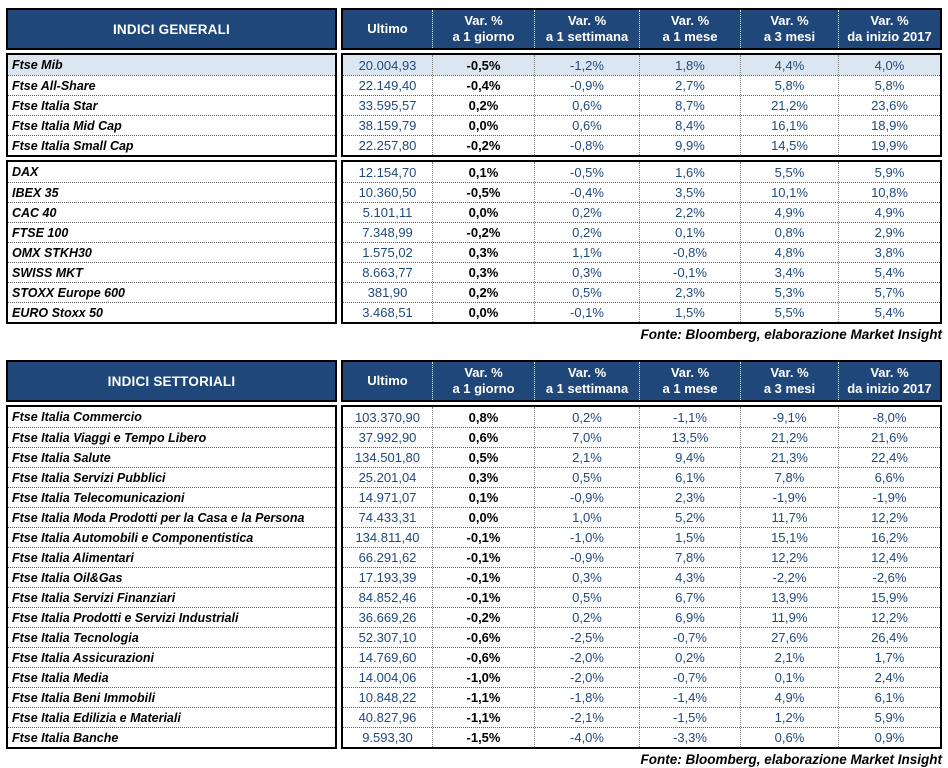  Describe the element at coordinates (689, 417) in the screenshot. I see `var-1m-cell: -1,1%` at that location.